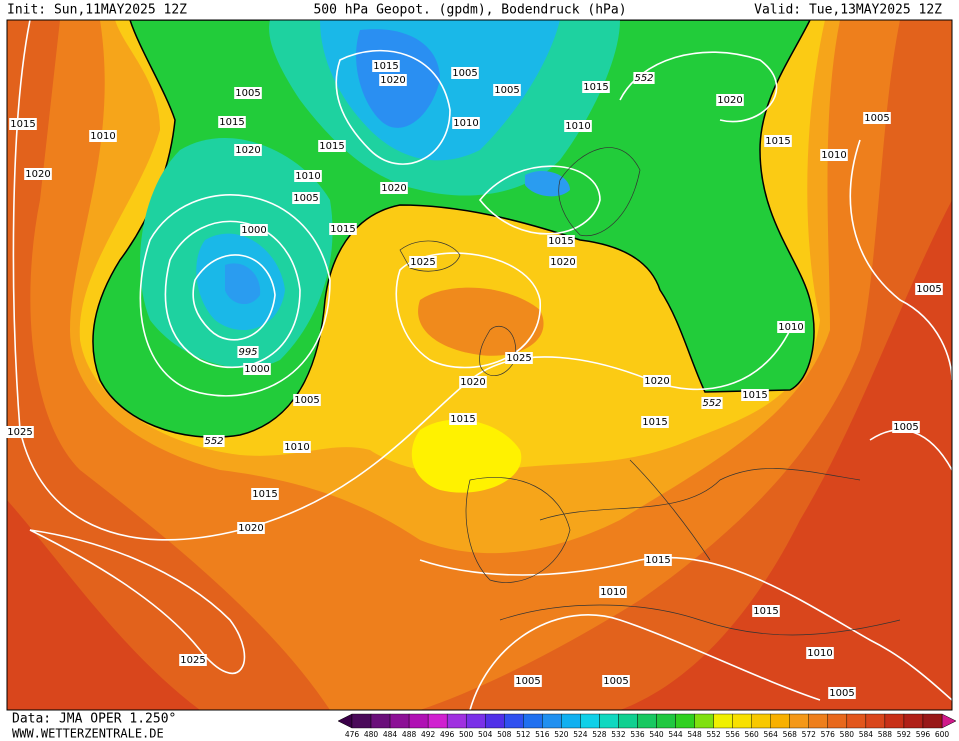 This screenshot has height=741, width=959. Describe the element at coordinates (904, 734) in the screenshot. I see `colorbar-label: 592` at that location.